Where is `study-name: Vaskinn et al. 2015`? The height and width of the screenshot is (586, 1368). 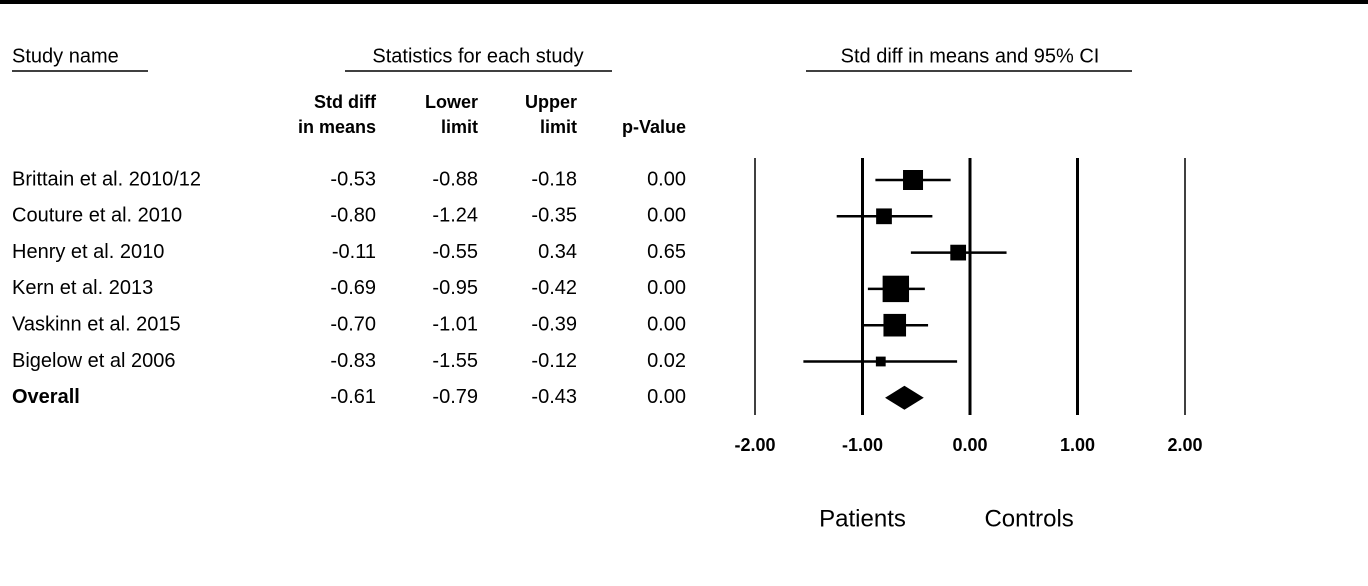 study-name: Vaskinn et al. 2015 is located at coordinates (96, 324).